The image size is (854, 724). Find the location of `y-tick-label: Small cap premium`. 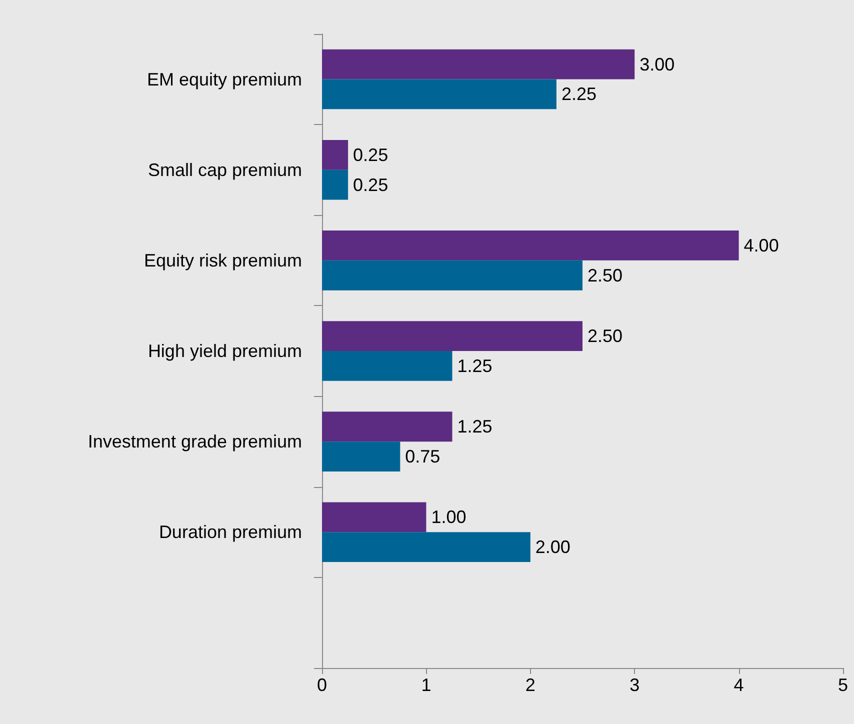

y-tick-label: Small cap premium is located at coordinates (225, 170).